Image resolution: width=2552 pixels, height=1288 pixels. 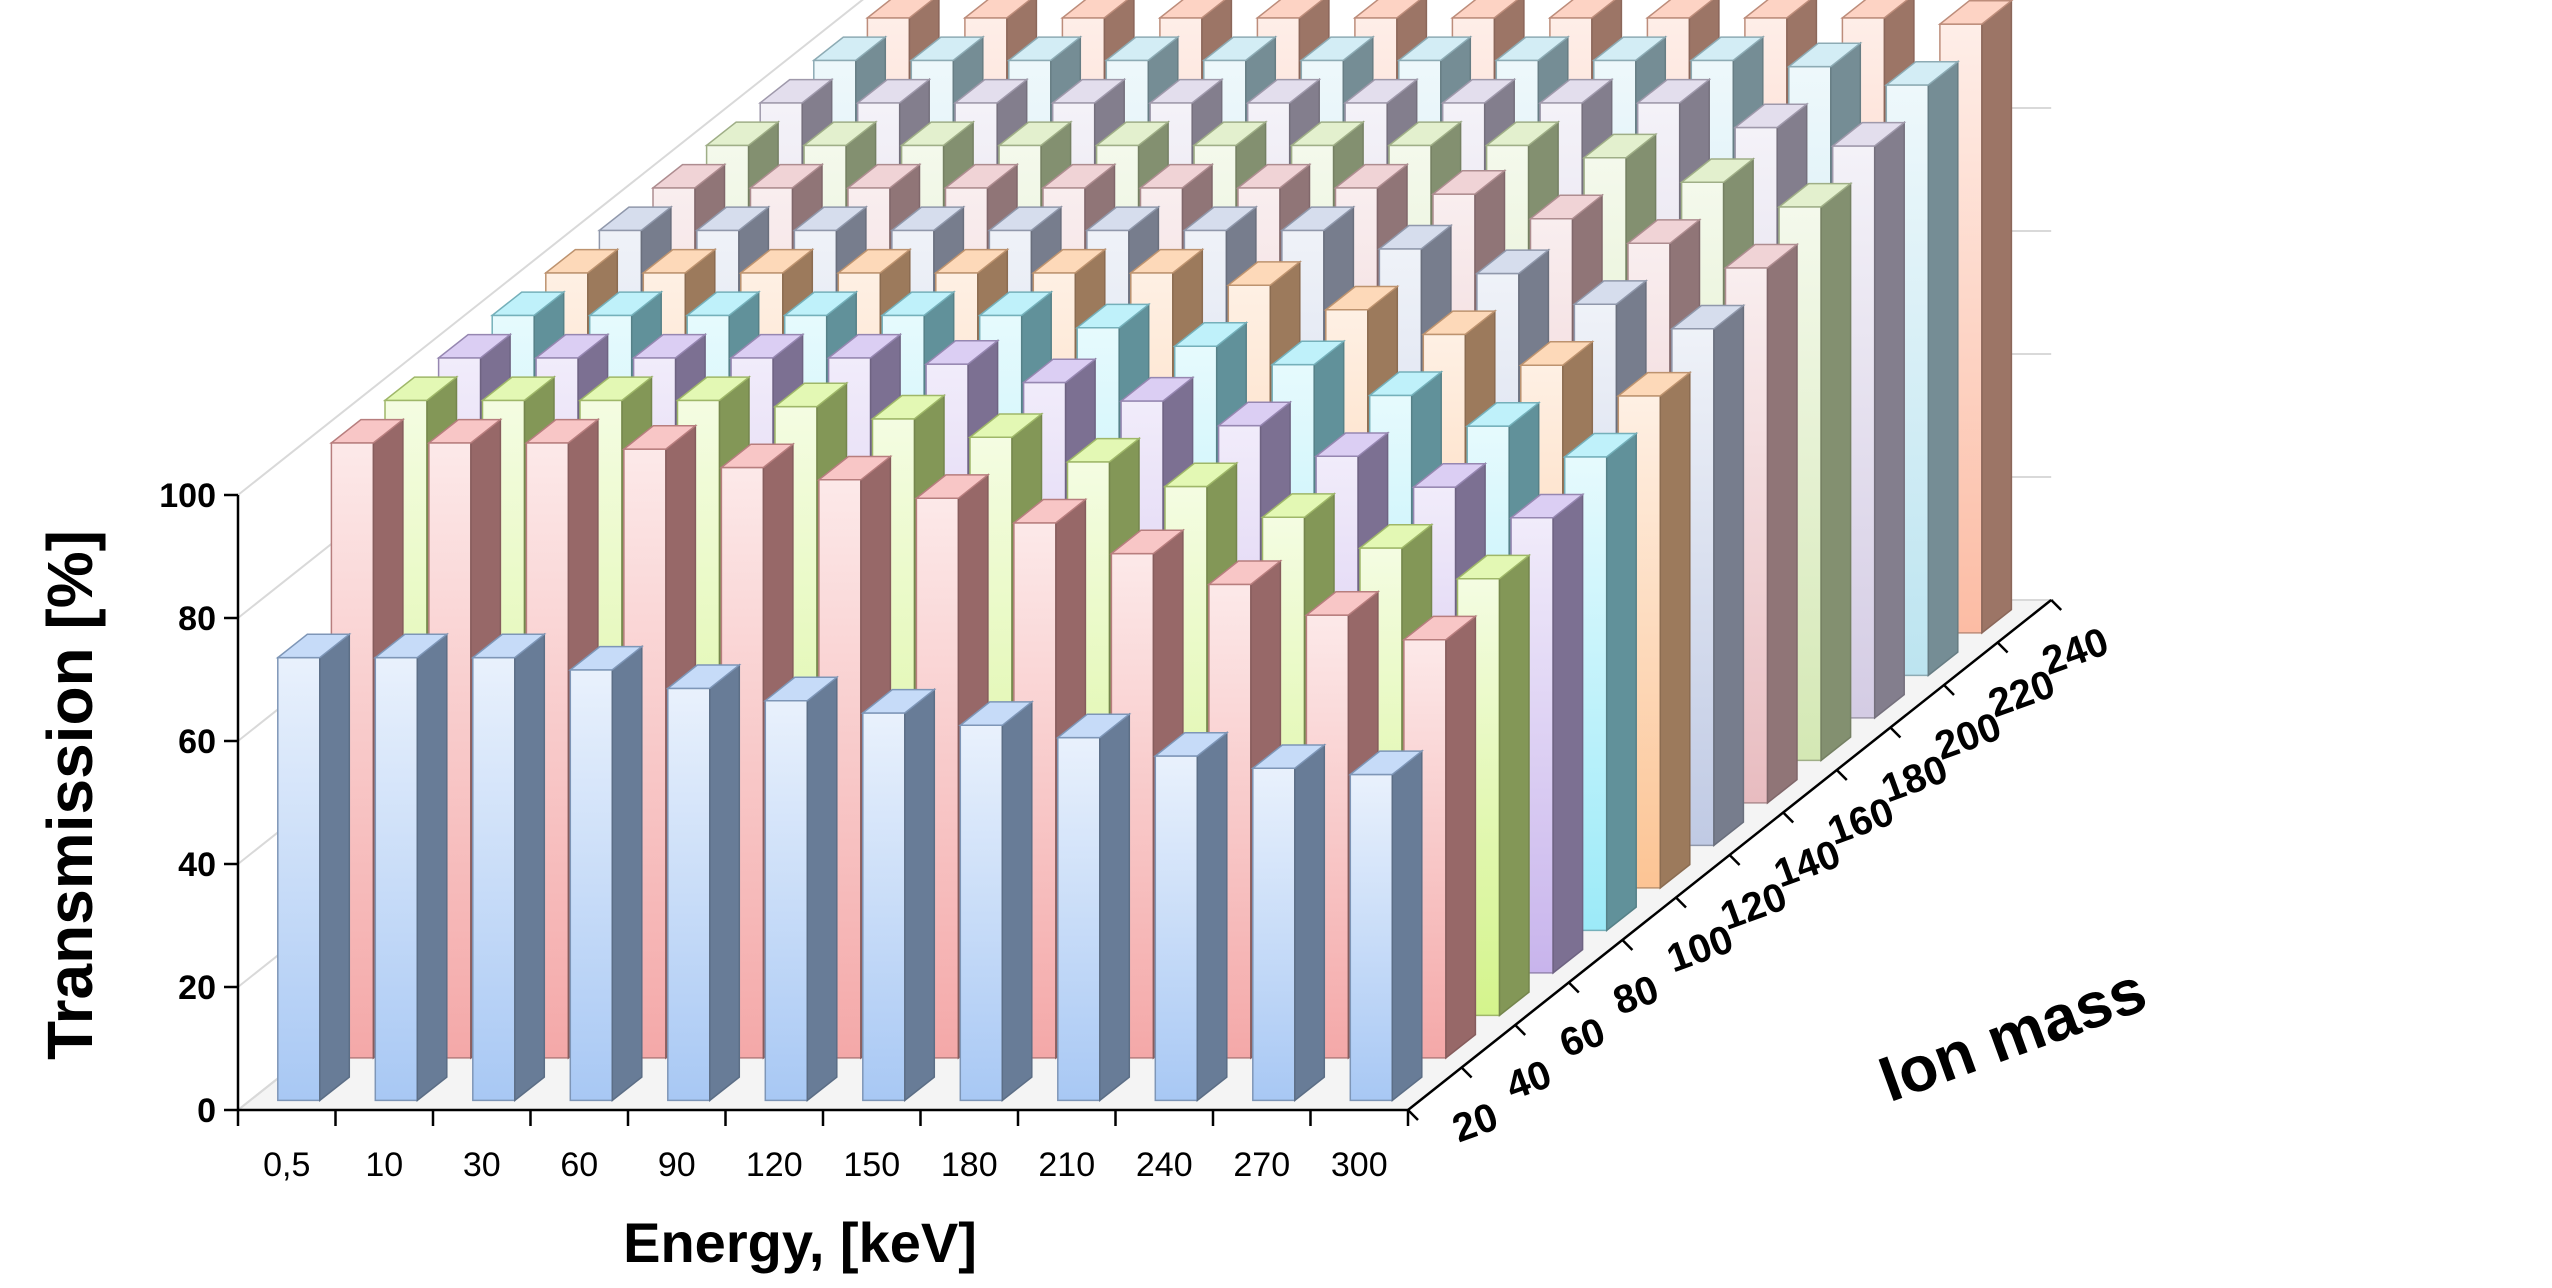 I want to click on x-tick-label: 300, so click(x=1359, y=1165).